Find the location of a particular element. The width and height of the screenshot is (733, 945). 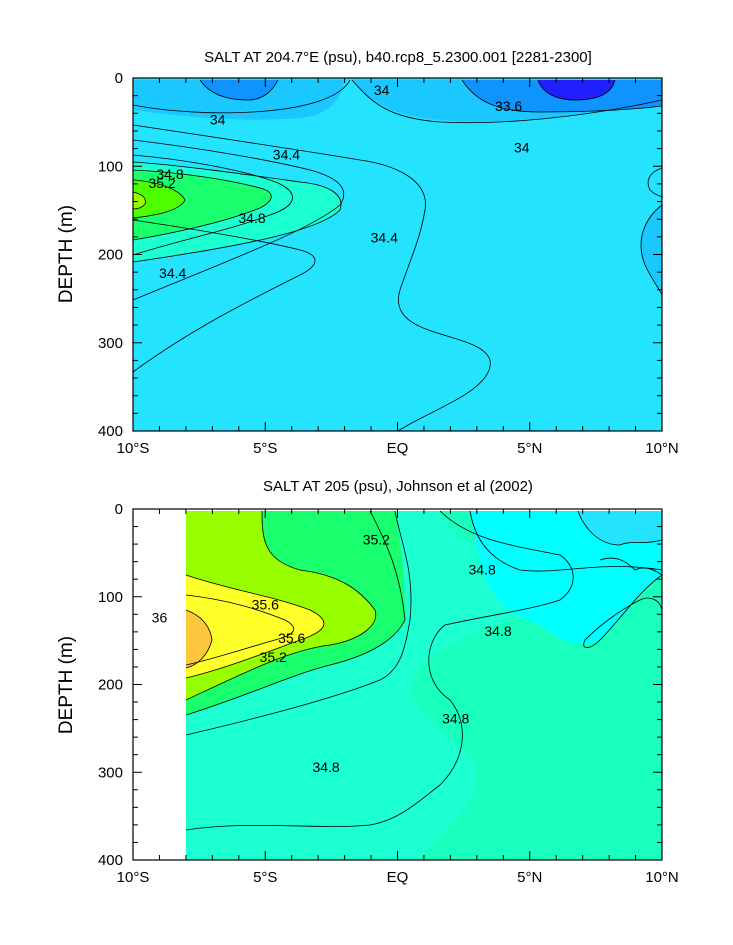

contour-label: 36 is located at coordinates (160, 618).